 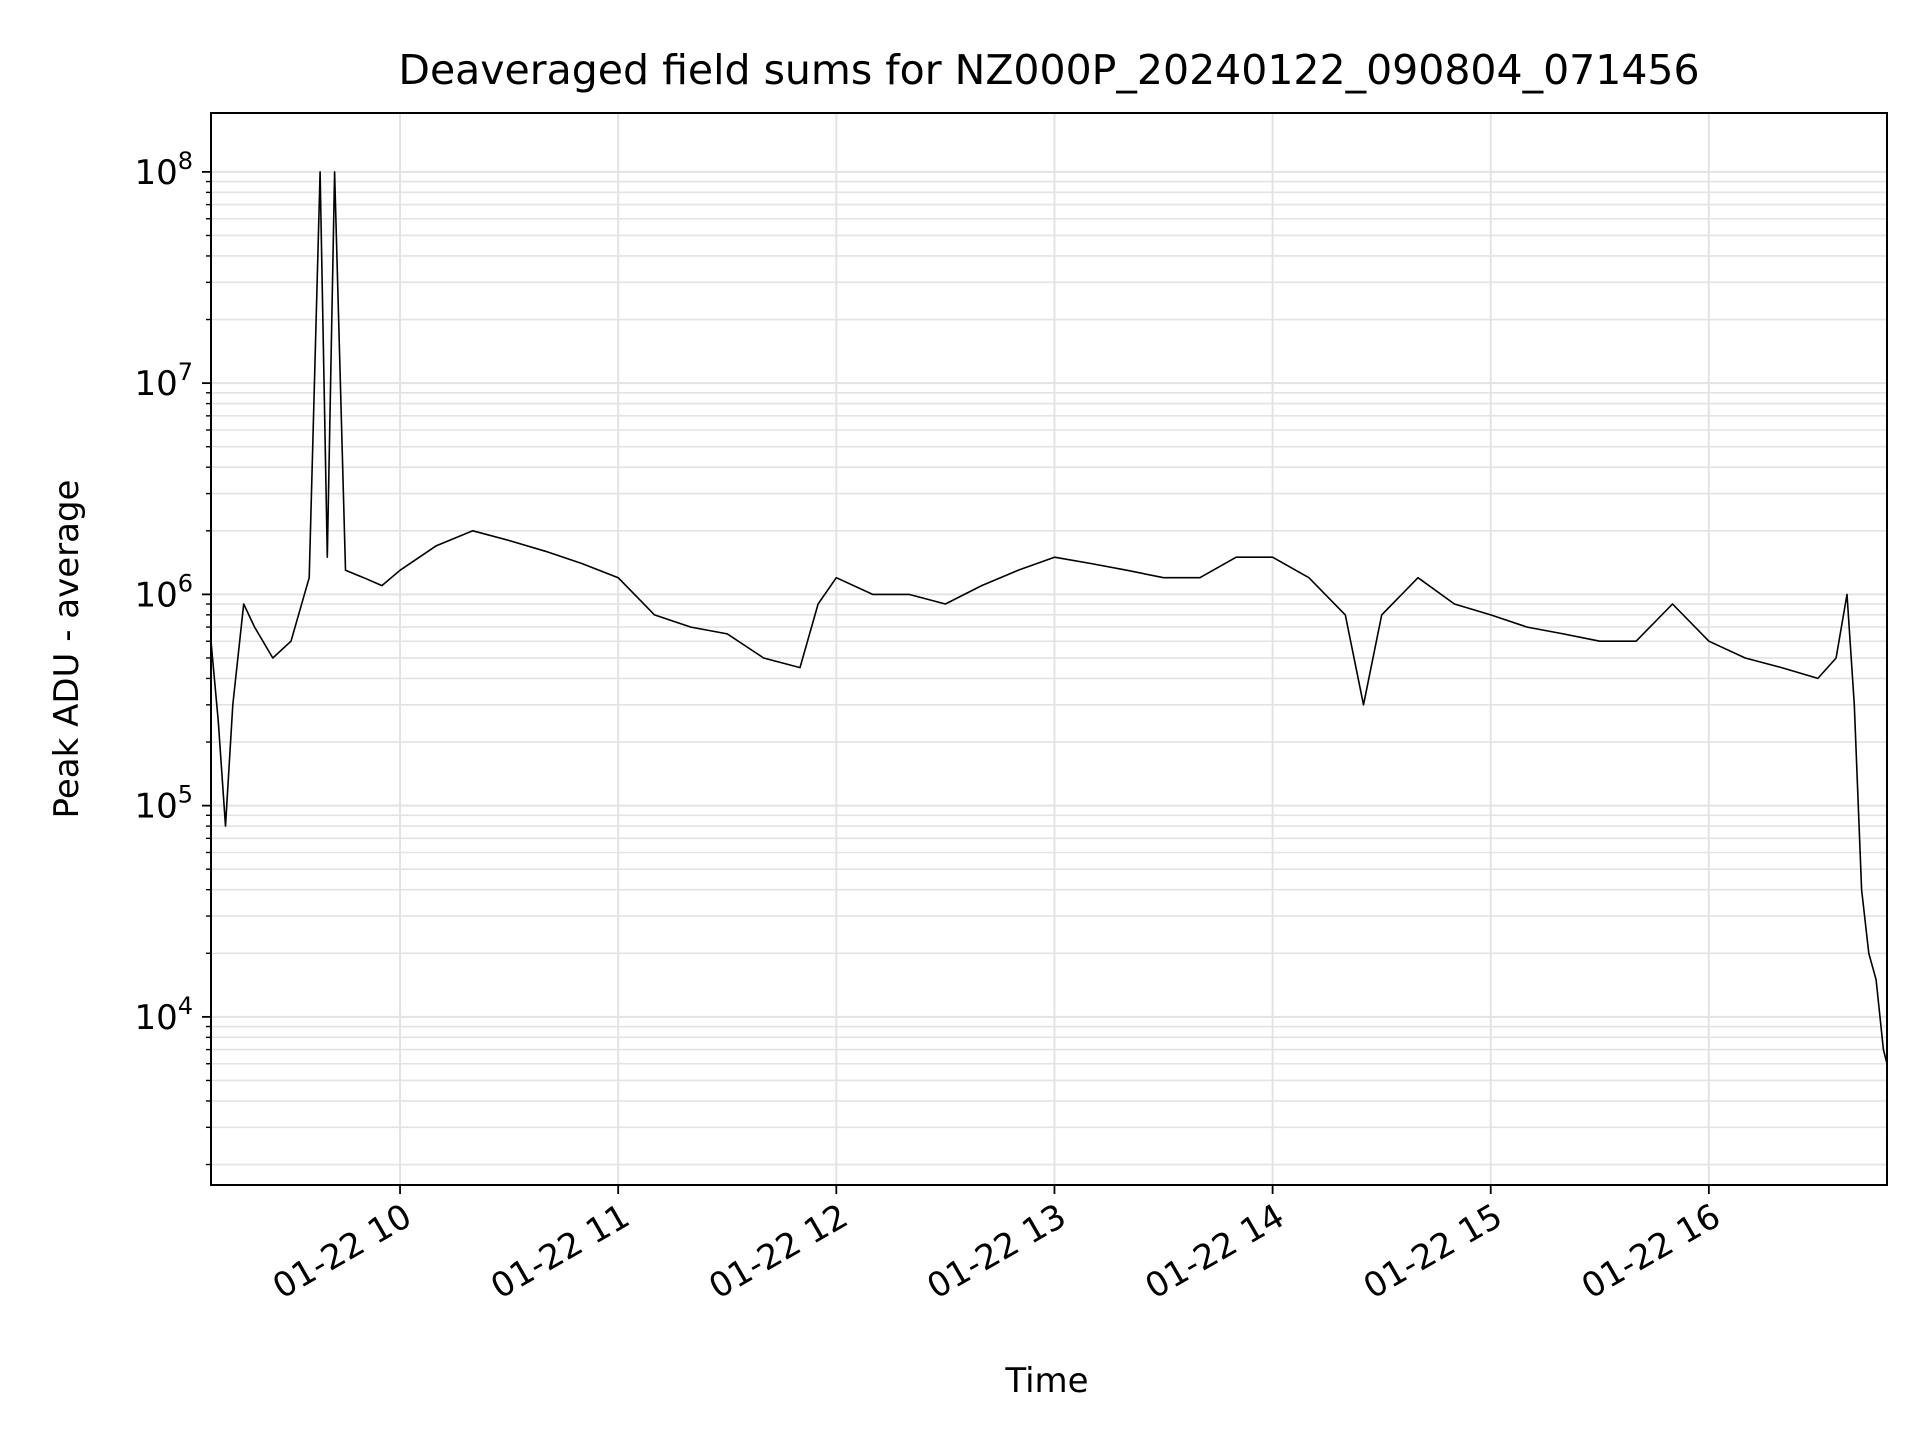 I want to click on y-tick-label: 10⁵, so click(x=163, y=804).